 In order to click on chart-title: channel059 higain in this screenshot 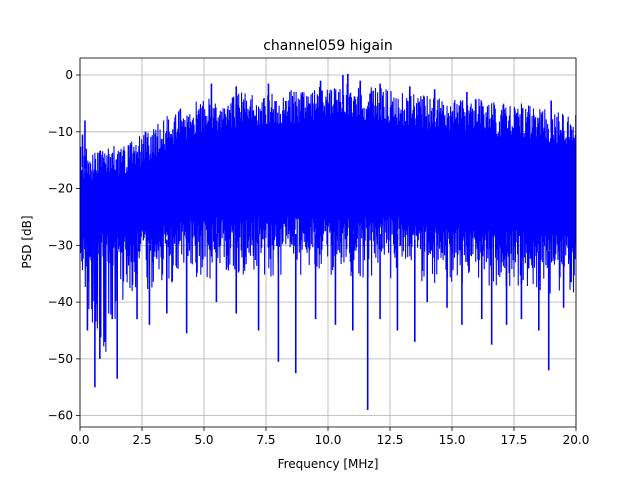, I will do `click(328, 46)`.